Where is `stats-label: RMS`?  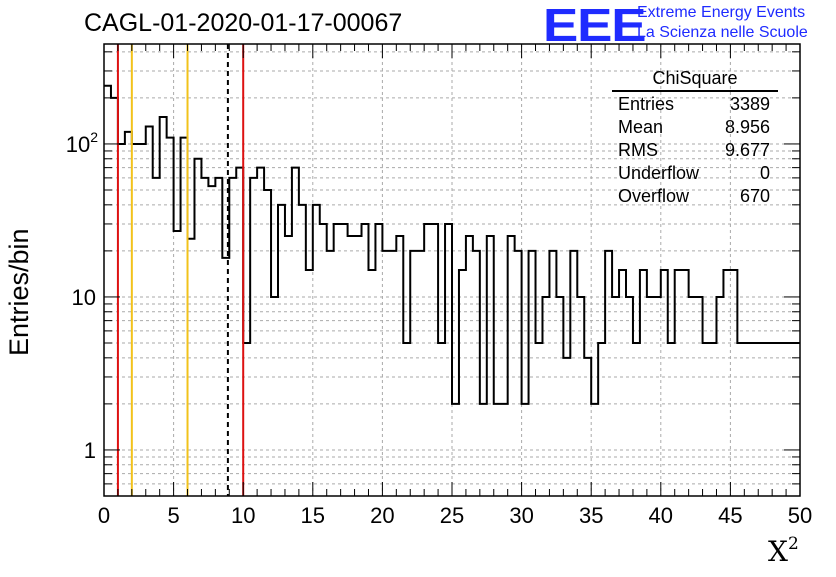
stats-label: RMS is located at coordinates (638, 150).